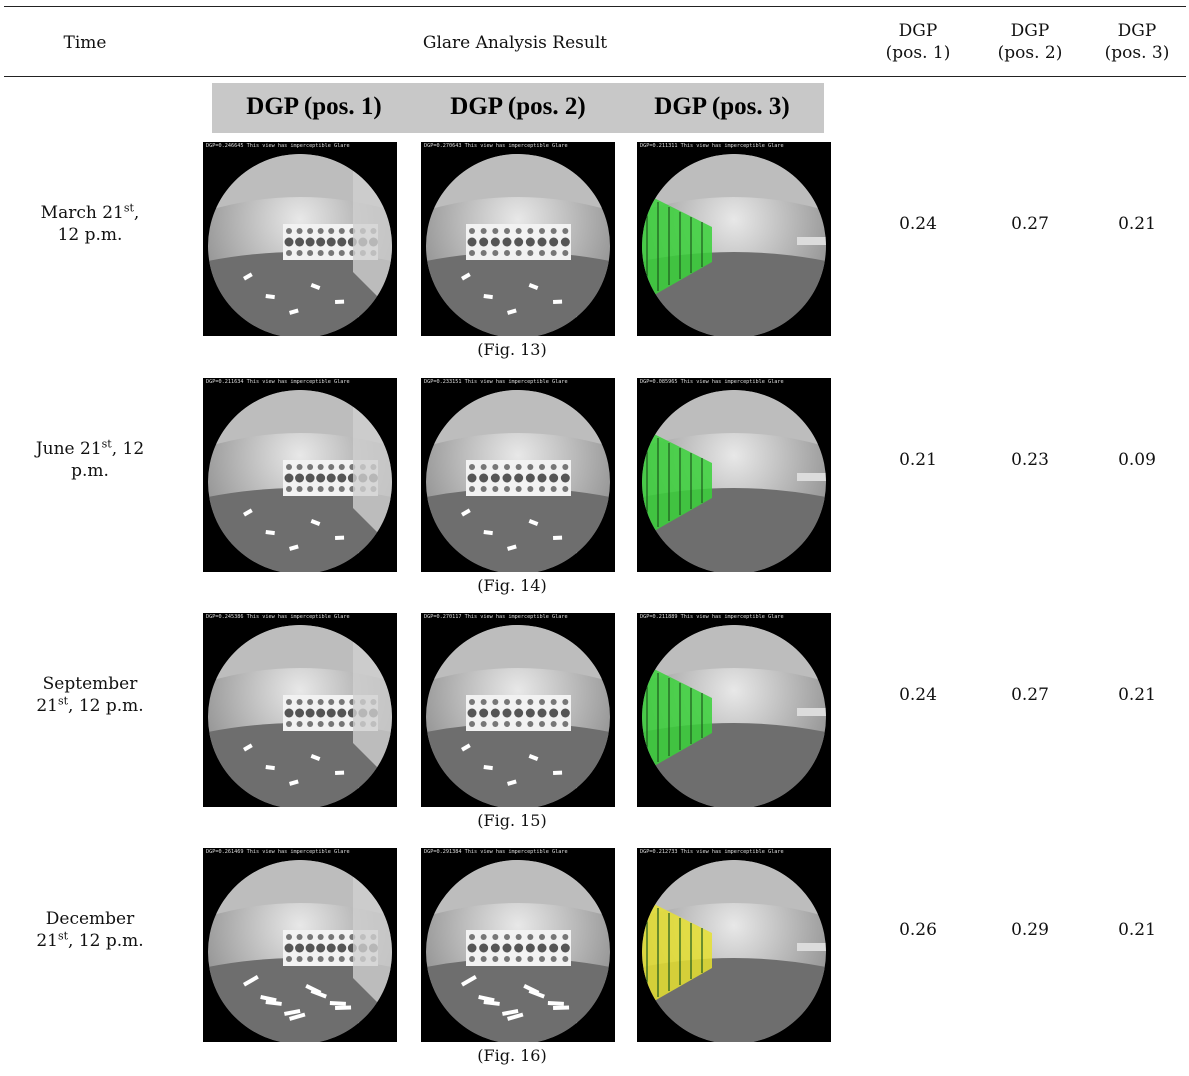 This screenshot has height=1076, width=1189. What do you see at coordinates (595, 6) in the screenshot?
I see `top-rule` at bounding box center [595, 6].